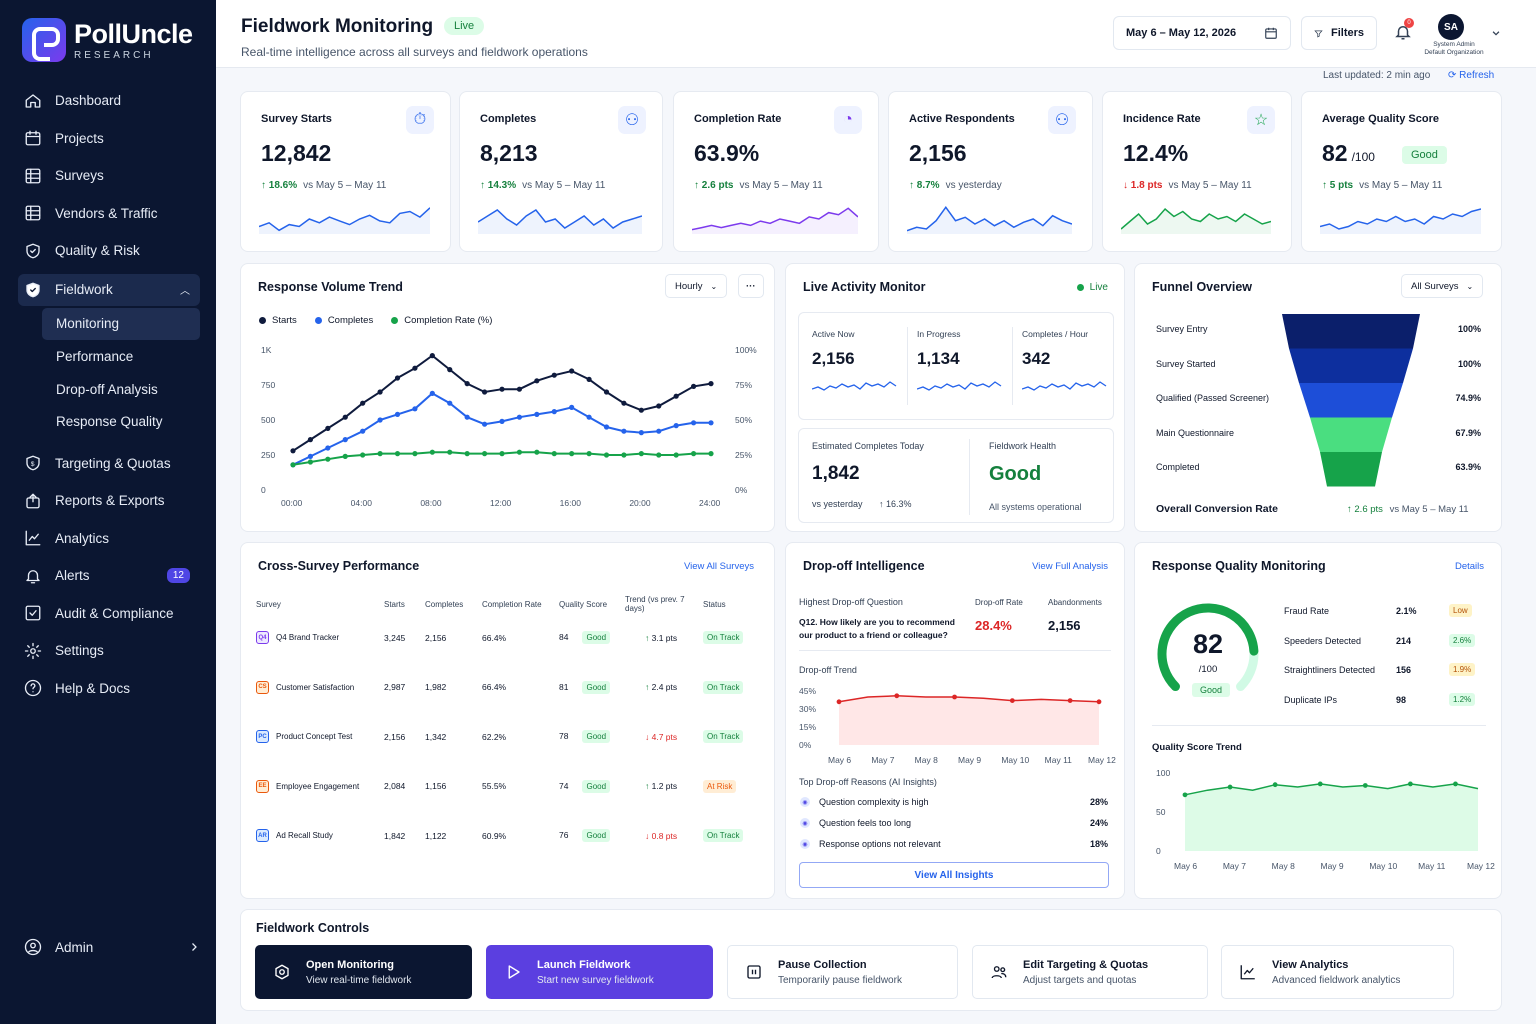 Image resolution: width=1536 pixels, height=1024 pixels. I want to click on kpi-compare: vs yesterday, so click(973, 185).